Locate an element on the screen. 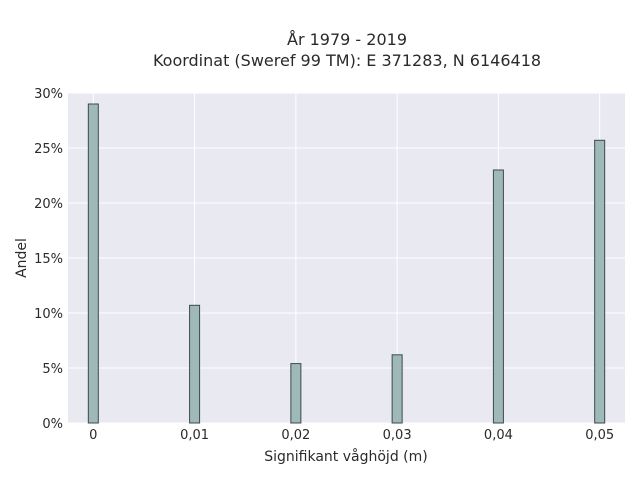  chart-title-line-1: År 1979 - 2019 is located at coordinates (347, 39).